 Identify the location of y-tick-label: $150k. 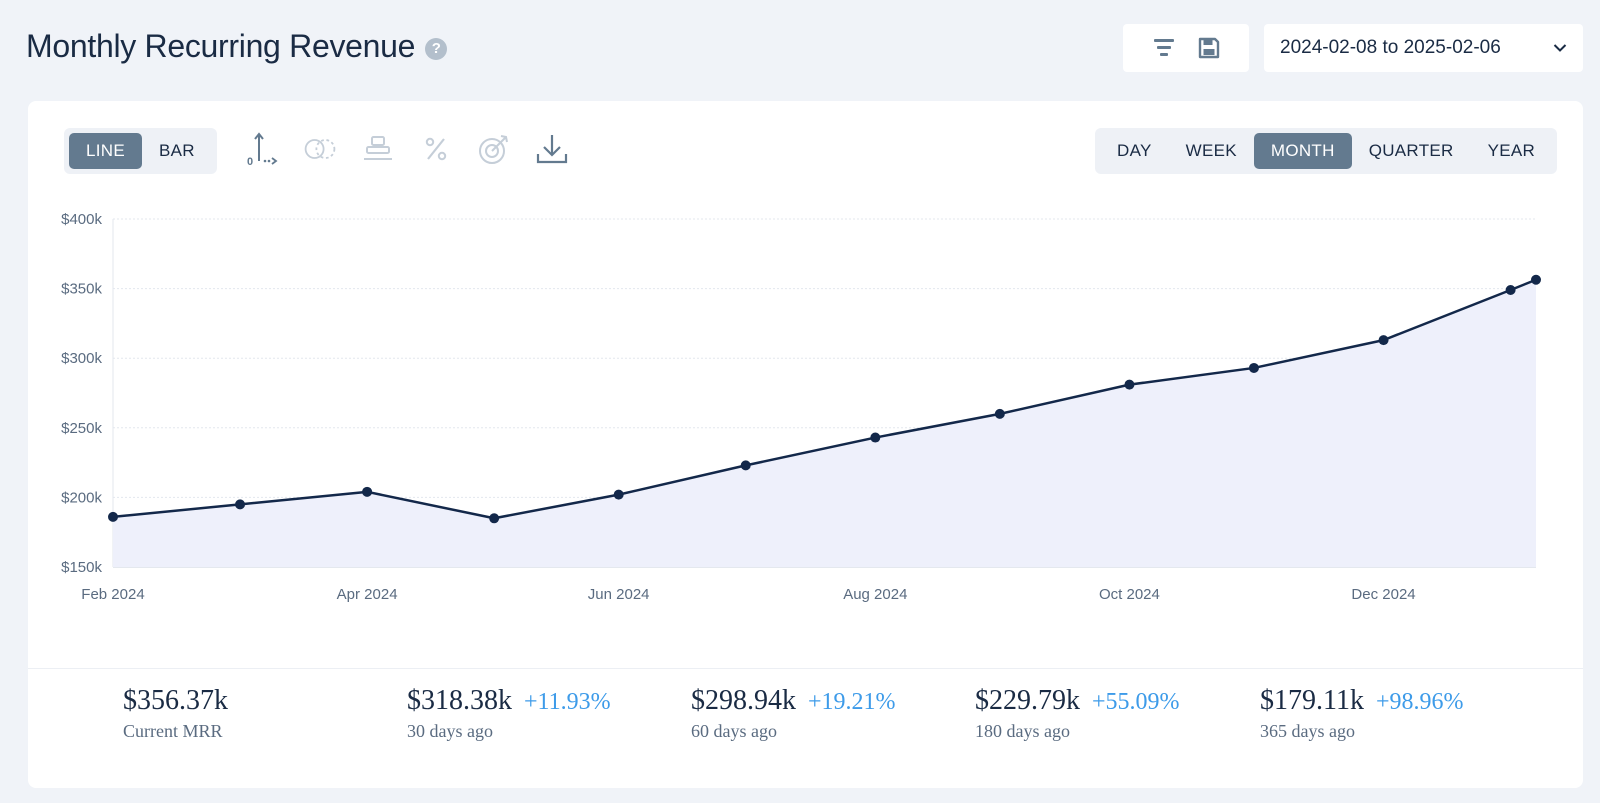
(81, 567).